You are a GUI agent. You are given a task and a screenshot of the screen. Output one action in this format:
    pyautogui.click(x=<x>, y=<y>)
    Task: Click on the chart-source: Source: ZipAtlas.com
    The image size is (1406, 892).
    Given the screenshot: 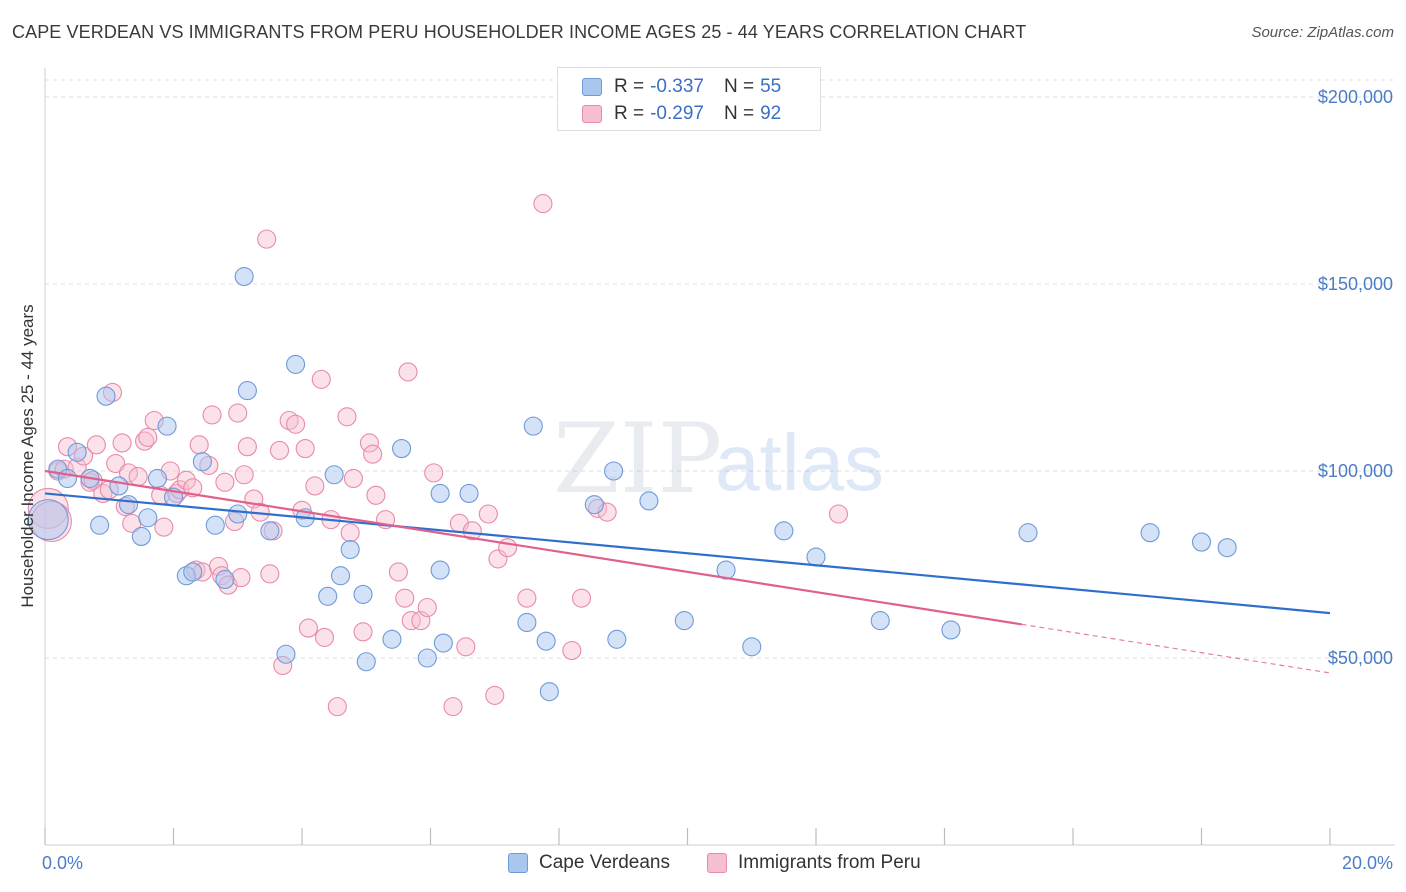 What is the action you would take?
    pyautogui.click(x=1322, y=32)
    